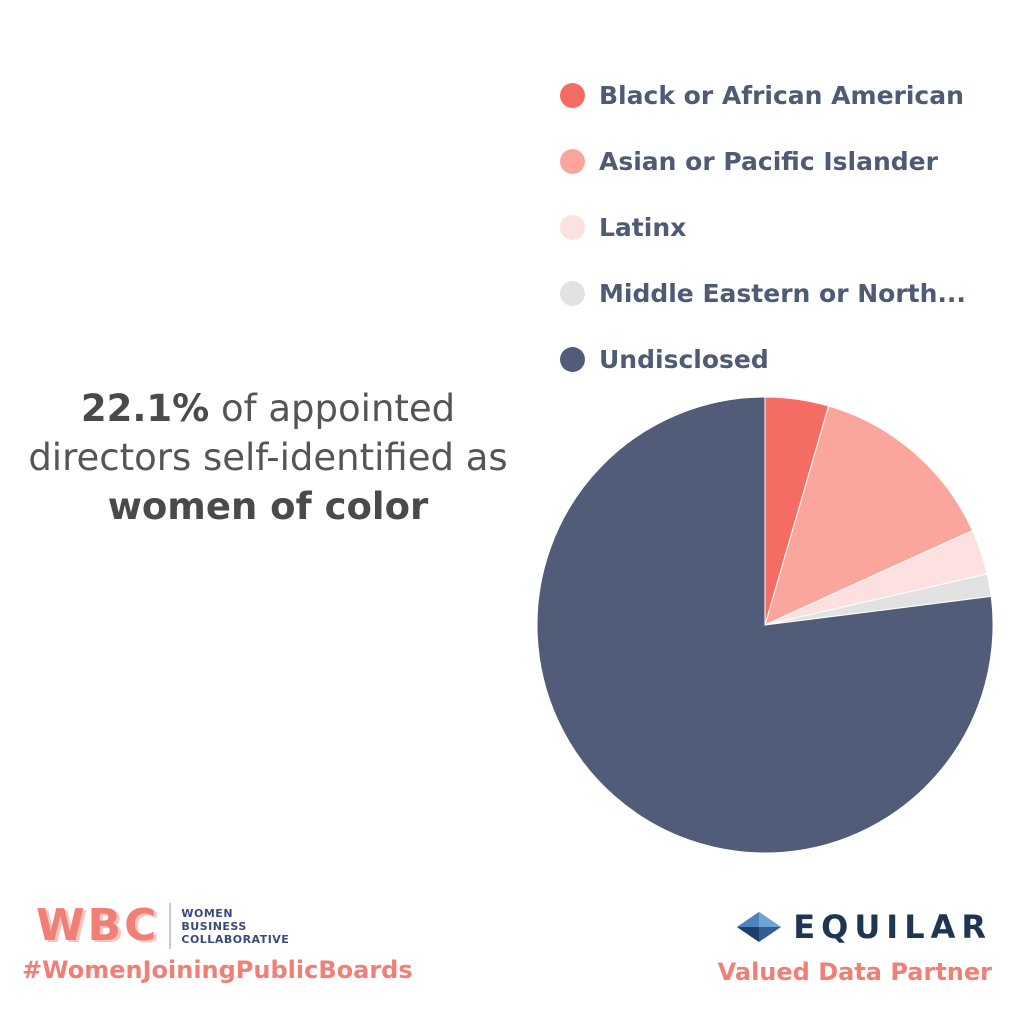 Image resolution: width=1024 pixels, height=1024 pixels. I want to click on headline-percentage: 22.1%, so click(145, 408).